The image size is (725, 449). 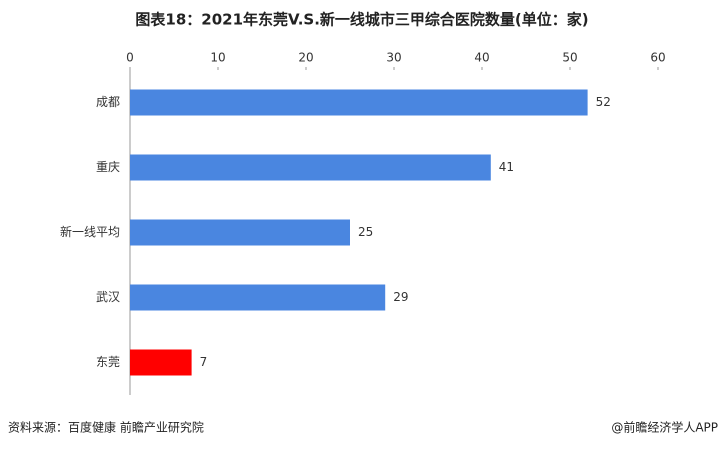 I want to click on data-label: 52, so click(x=603, y=102).